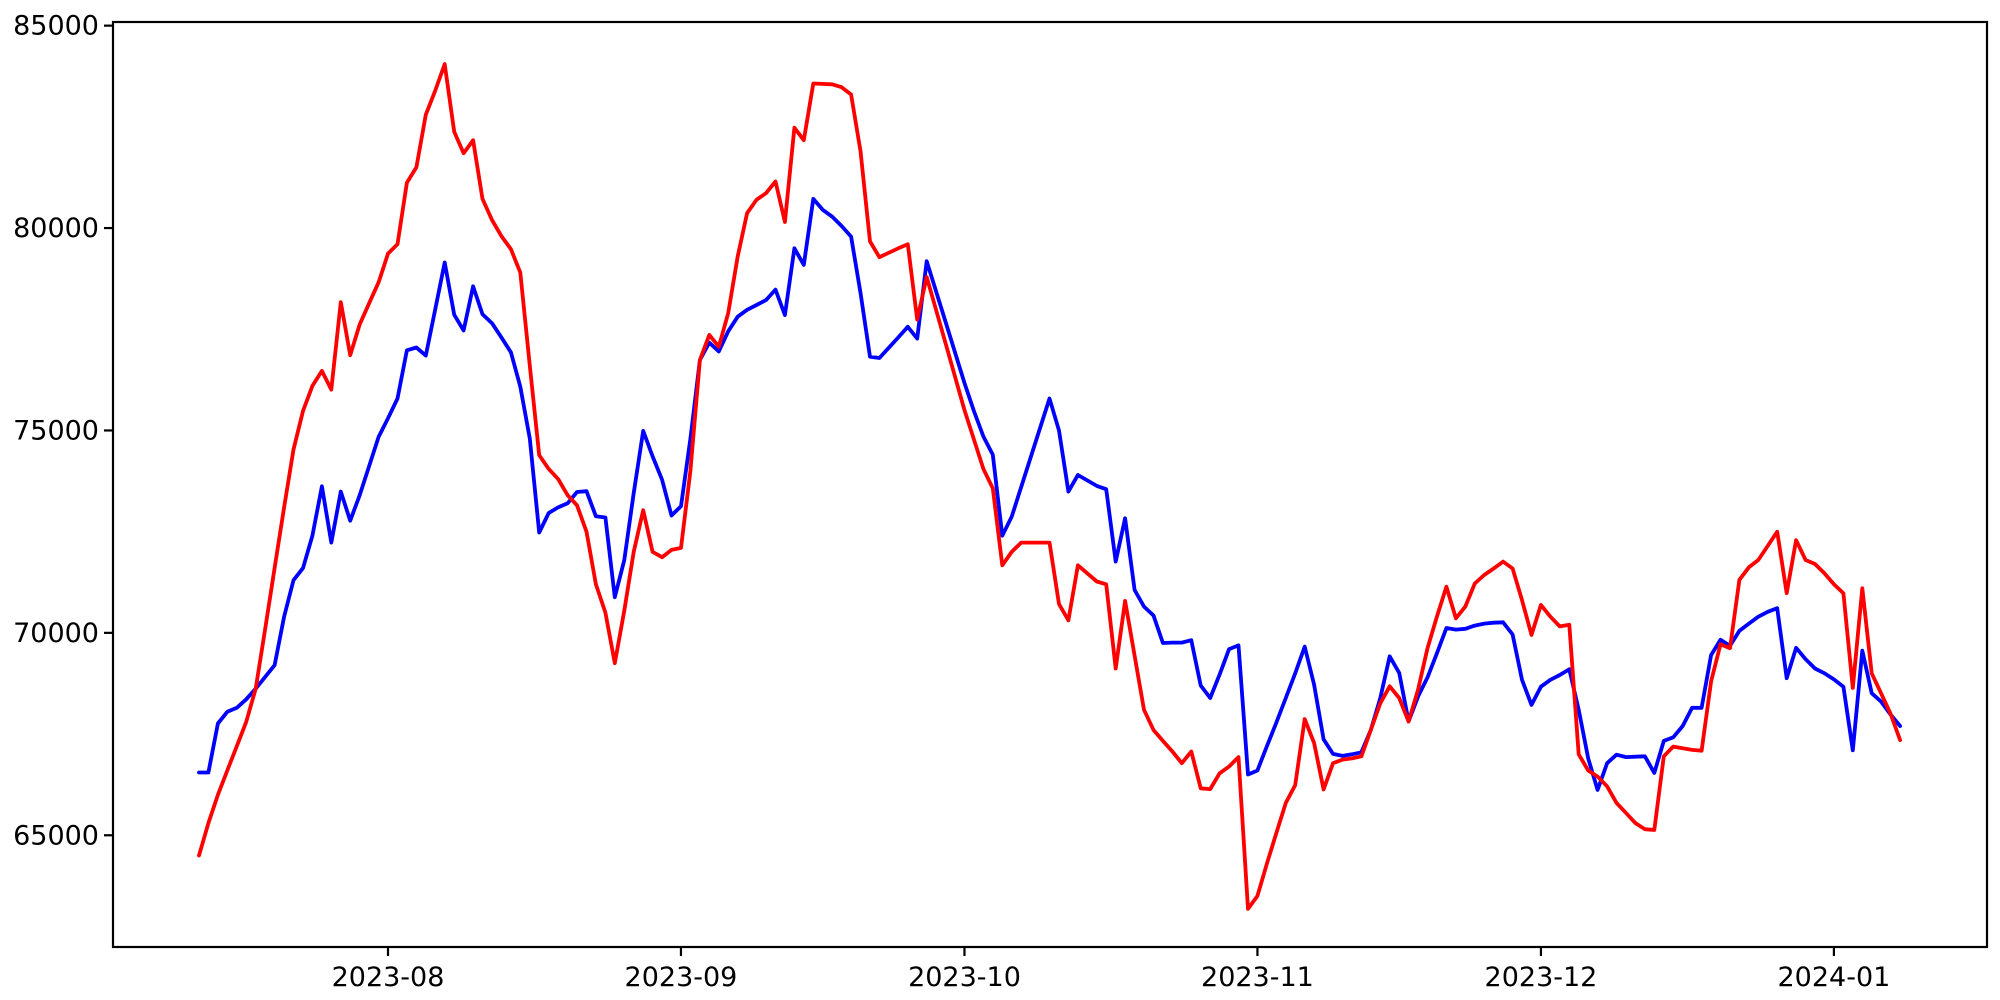 The image size is (2000, 1000). I want to click on x-tick-label: 2023-09, so click(681, 977).